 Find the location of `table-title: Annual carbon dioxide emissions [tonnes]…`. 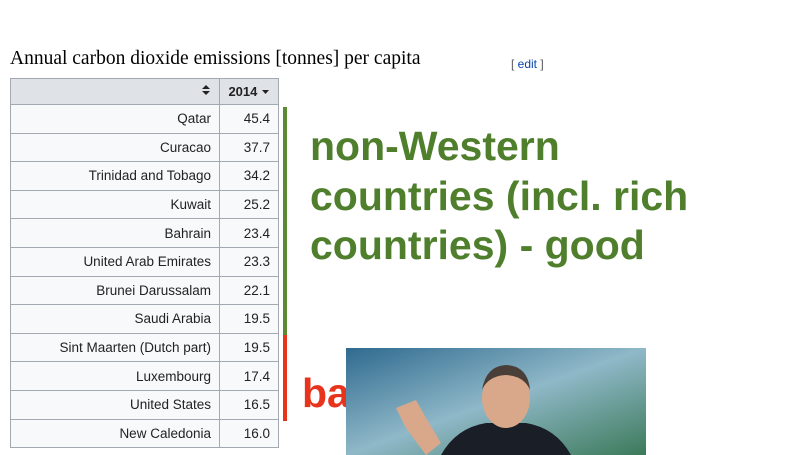

table-title: Annual carbon dioxide emissions [tonnes]… is located at coordinates (215, 58).